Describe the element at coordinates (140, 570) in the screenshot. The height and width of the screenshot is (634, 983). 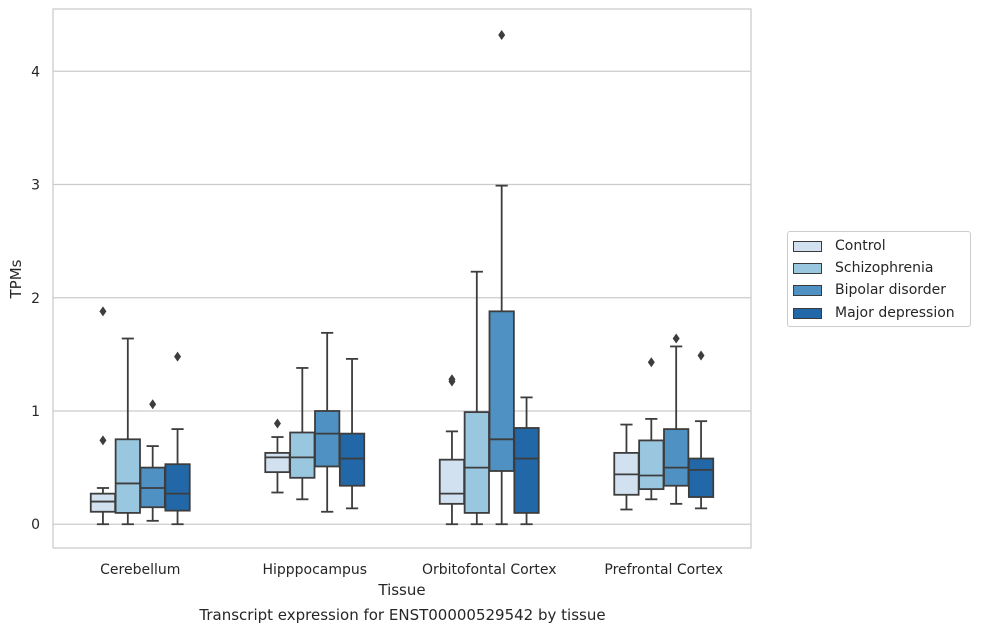
I see `x-tick-label: Cerebellum` at that location.